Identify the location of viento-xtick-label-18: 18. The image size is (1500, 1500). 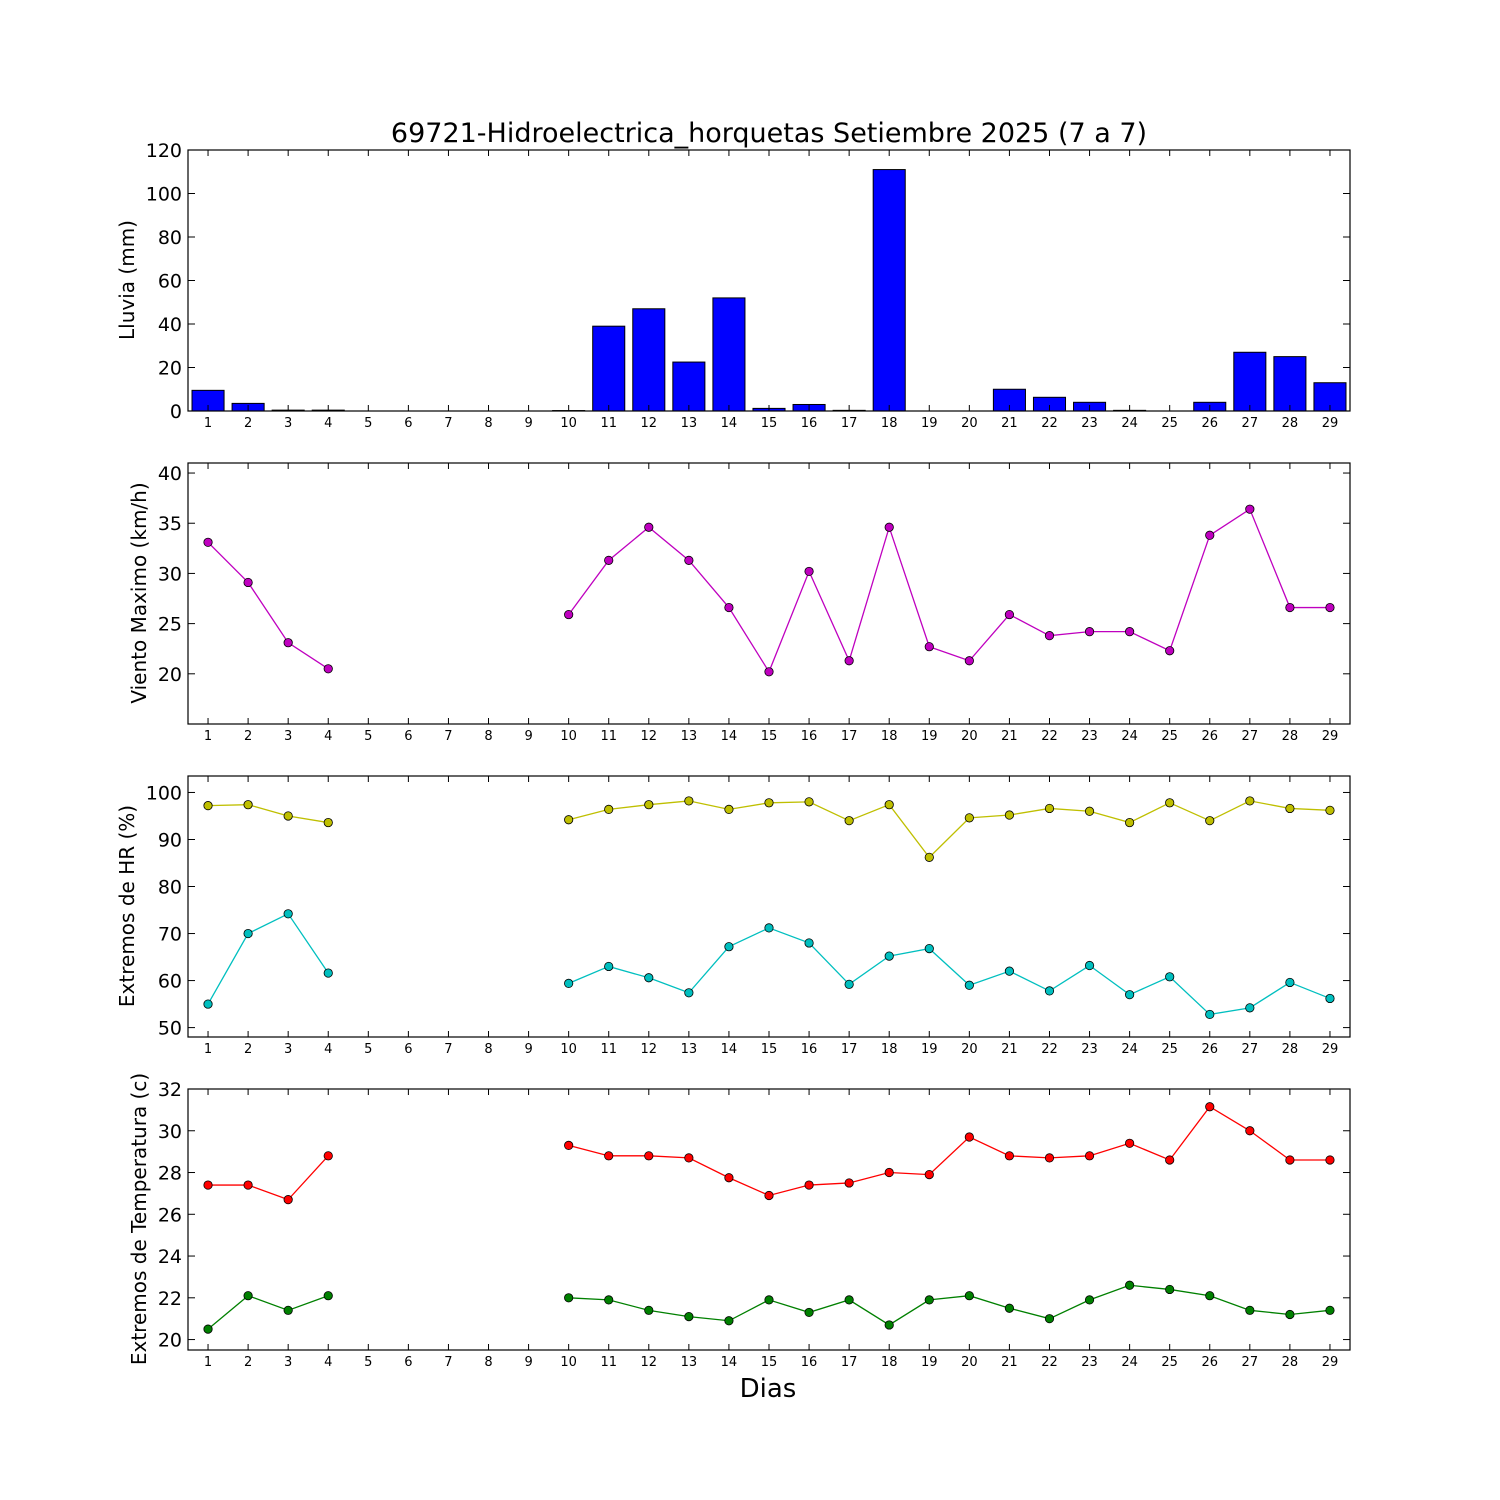
(889, 736).